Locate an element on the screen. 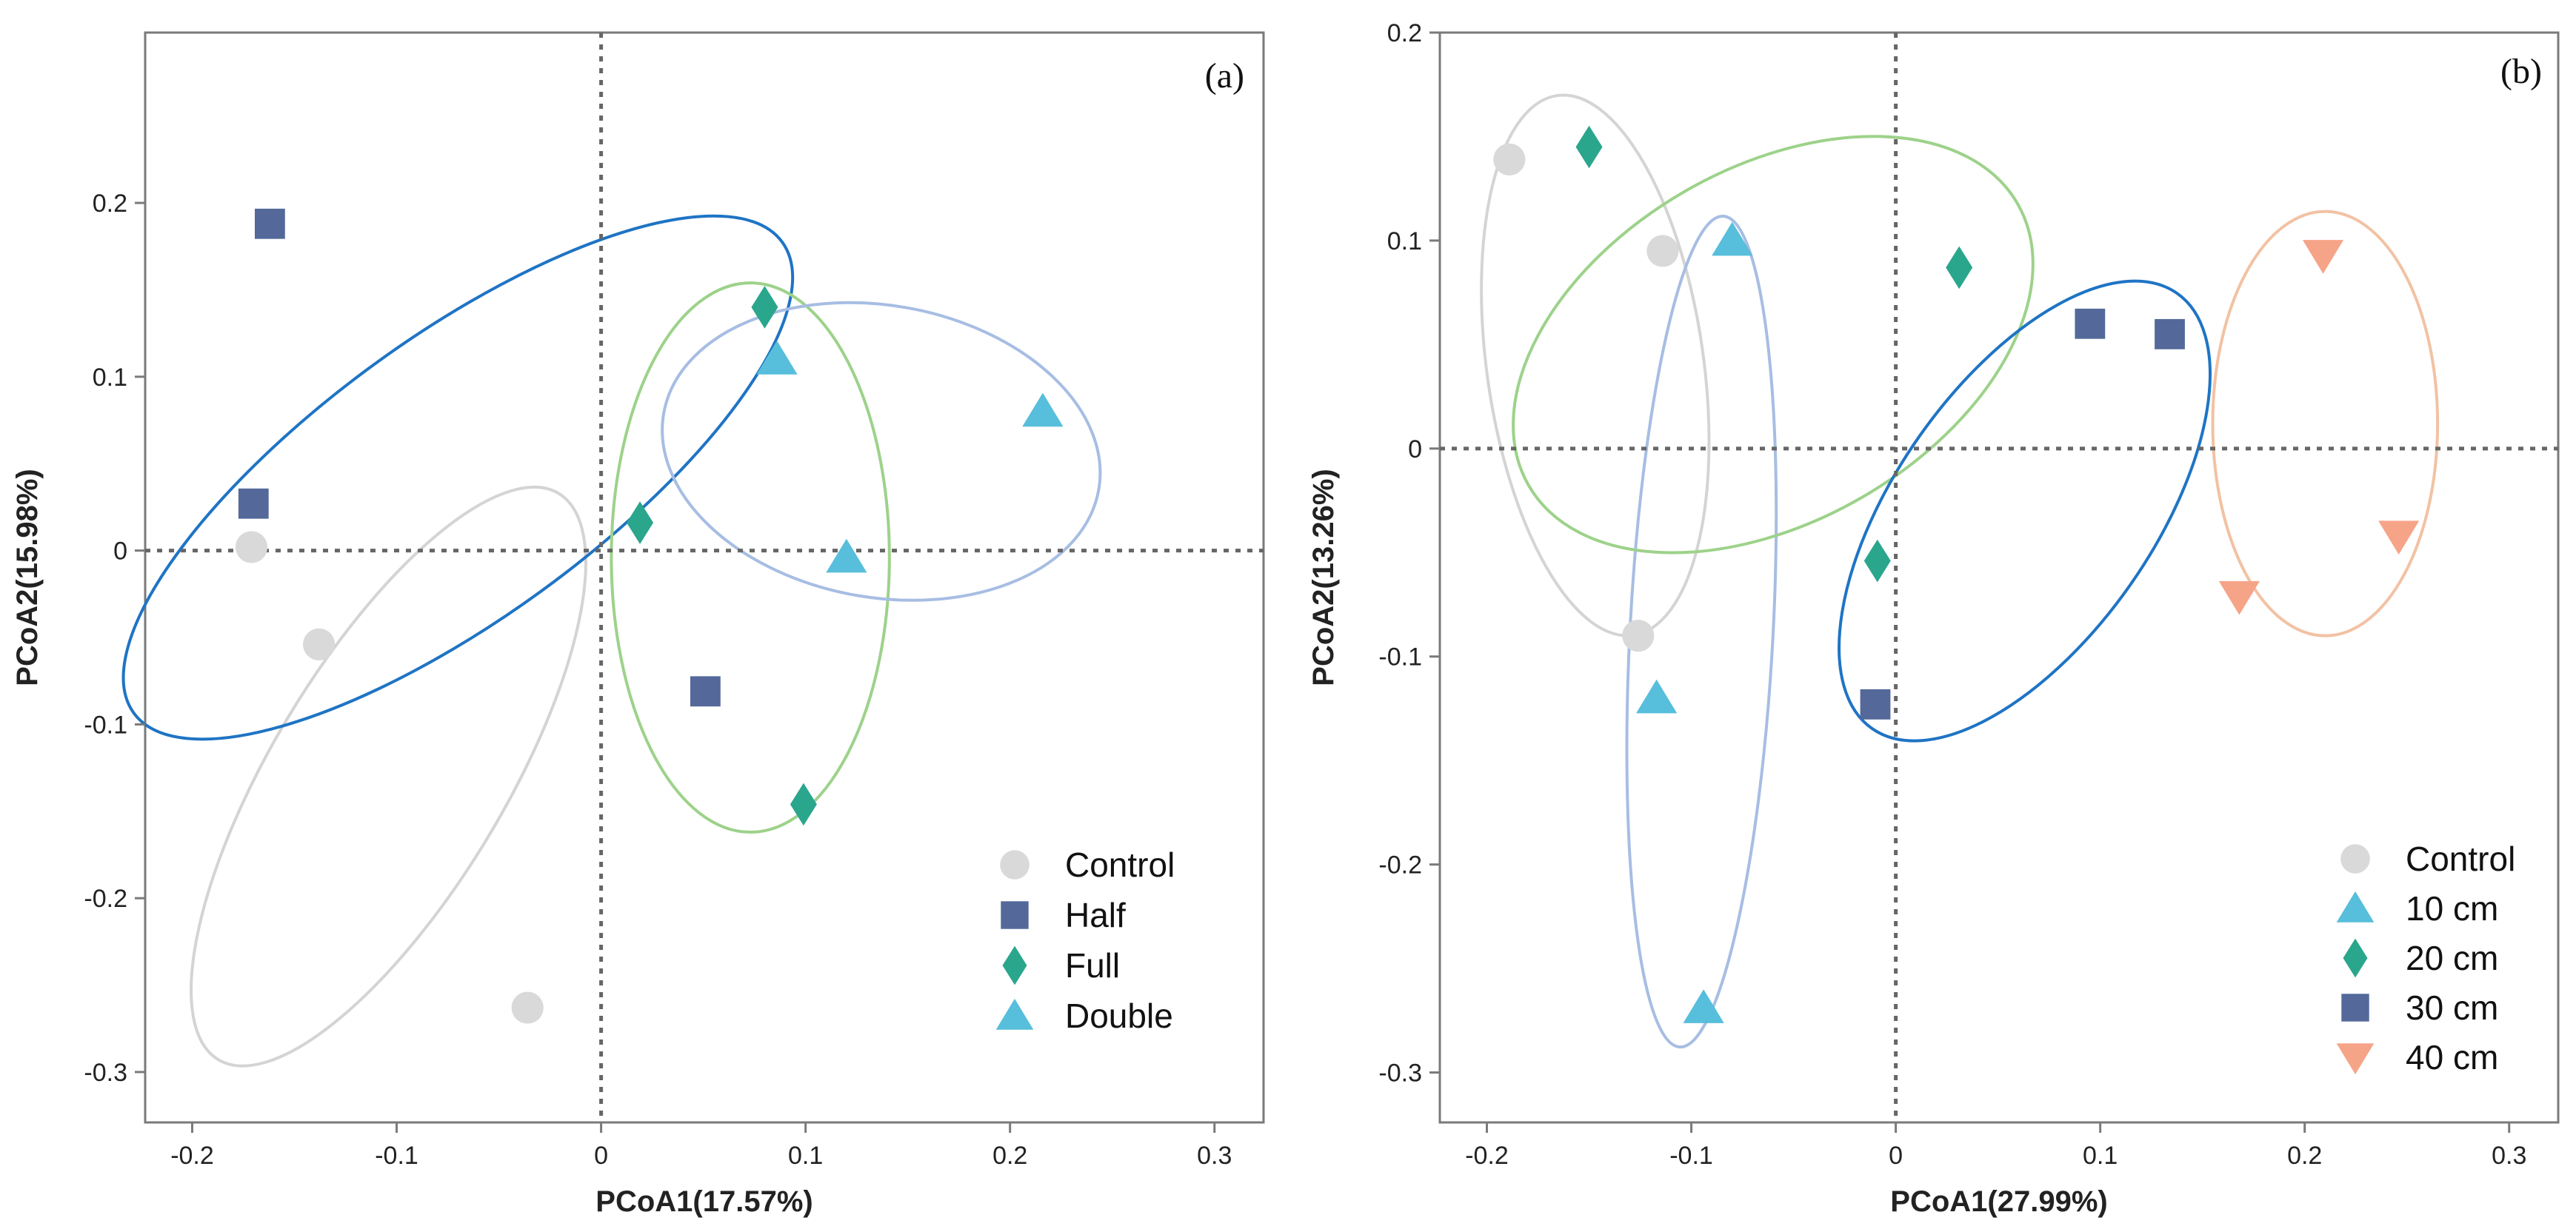  panel-a-ytick-label: -0.1 is located at coordinates (105, 725).